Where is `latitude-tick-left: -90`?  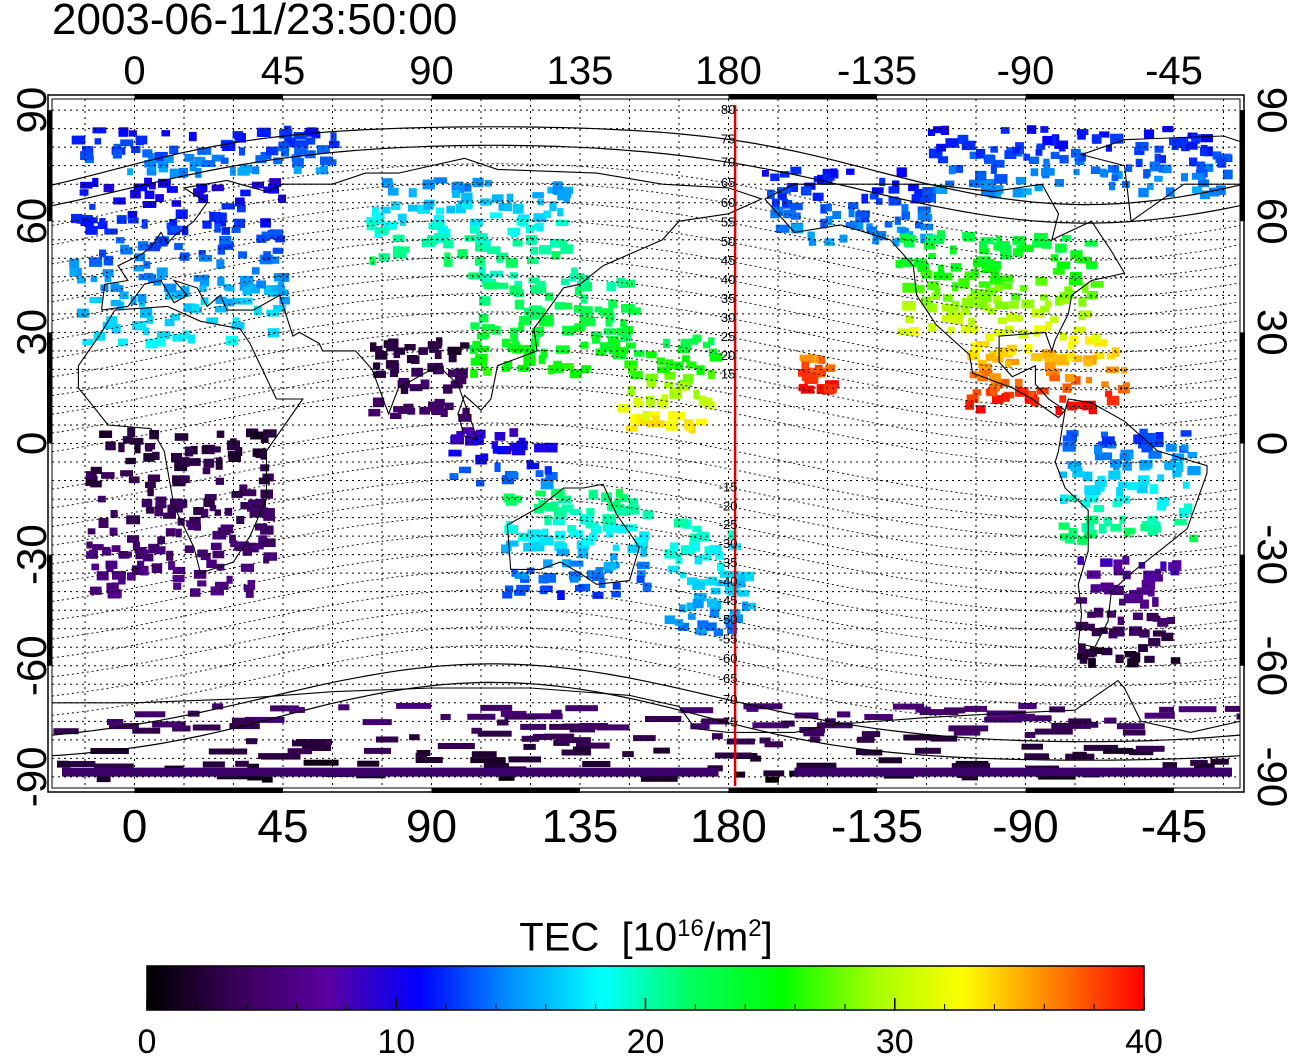 latitude-tick-left: -90 is located at coordinates (31, 777).